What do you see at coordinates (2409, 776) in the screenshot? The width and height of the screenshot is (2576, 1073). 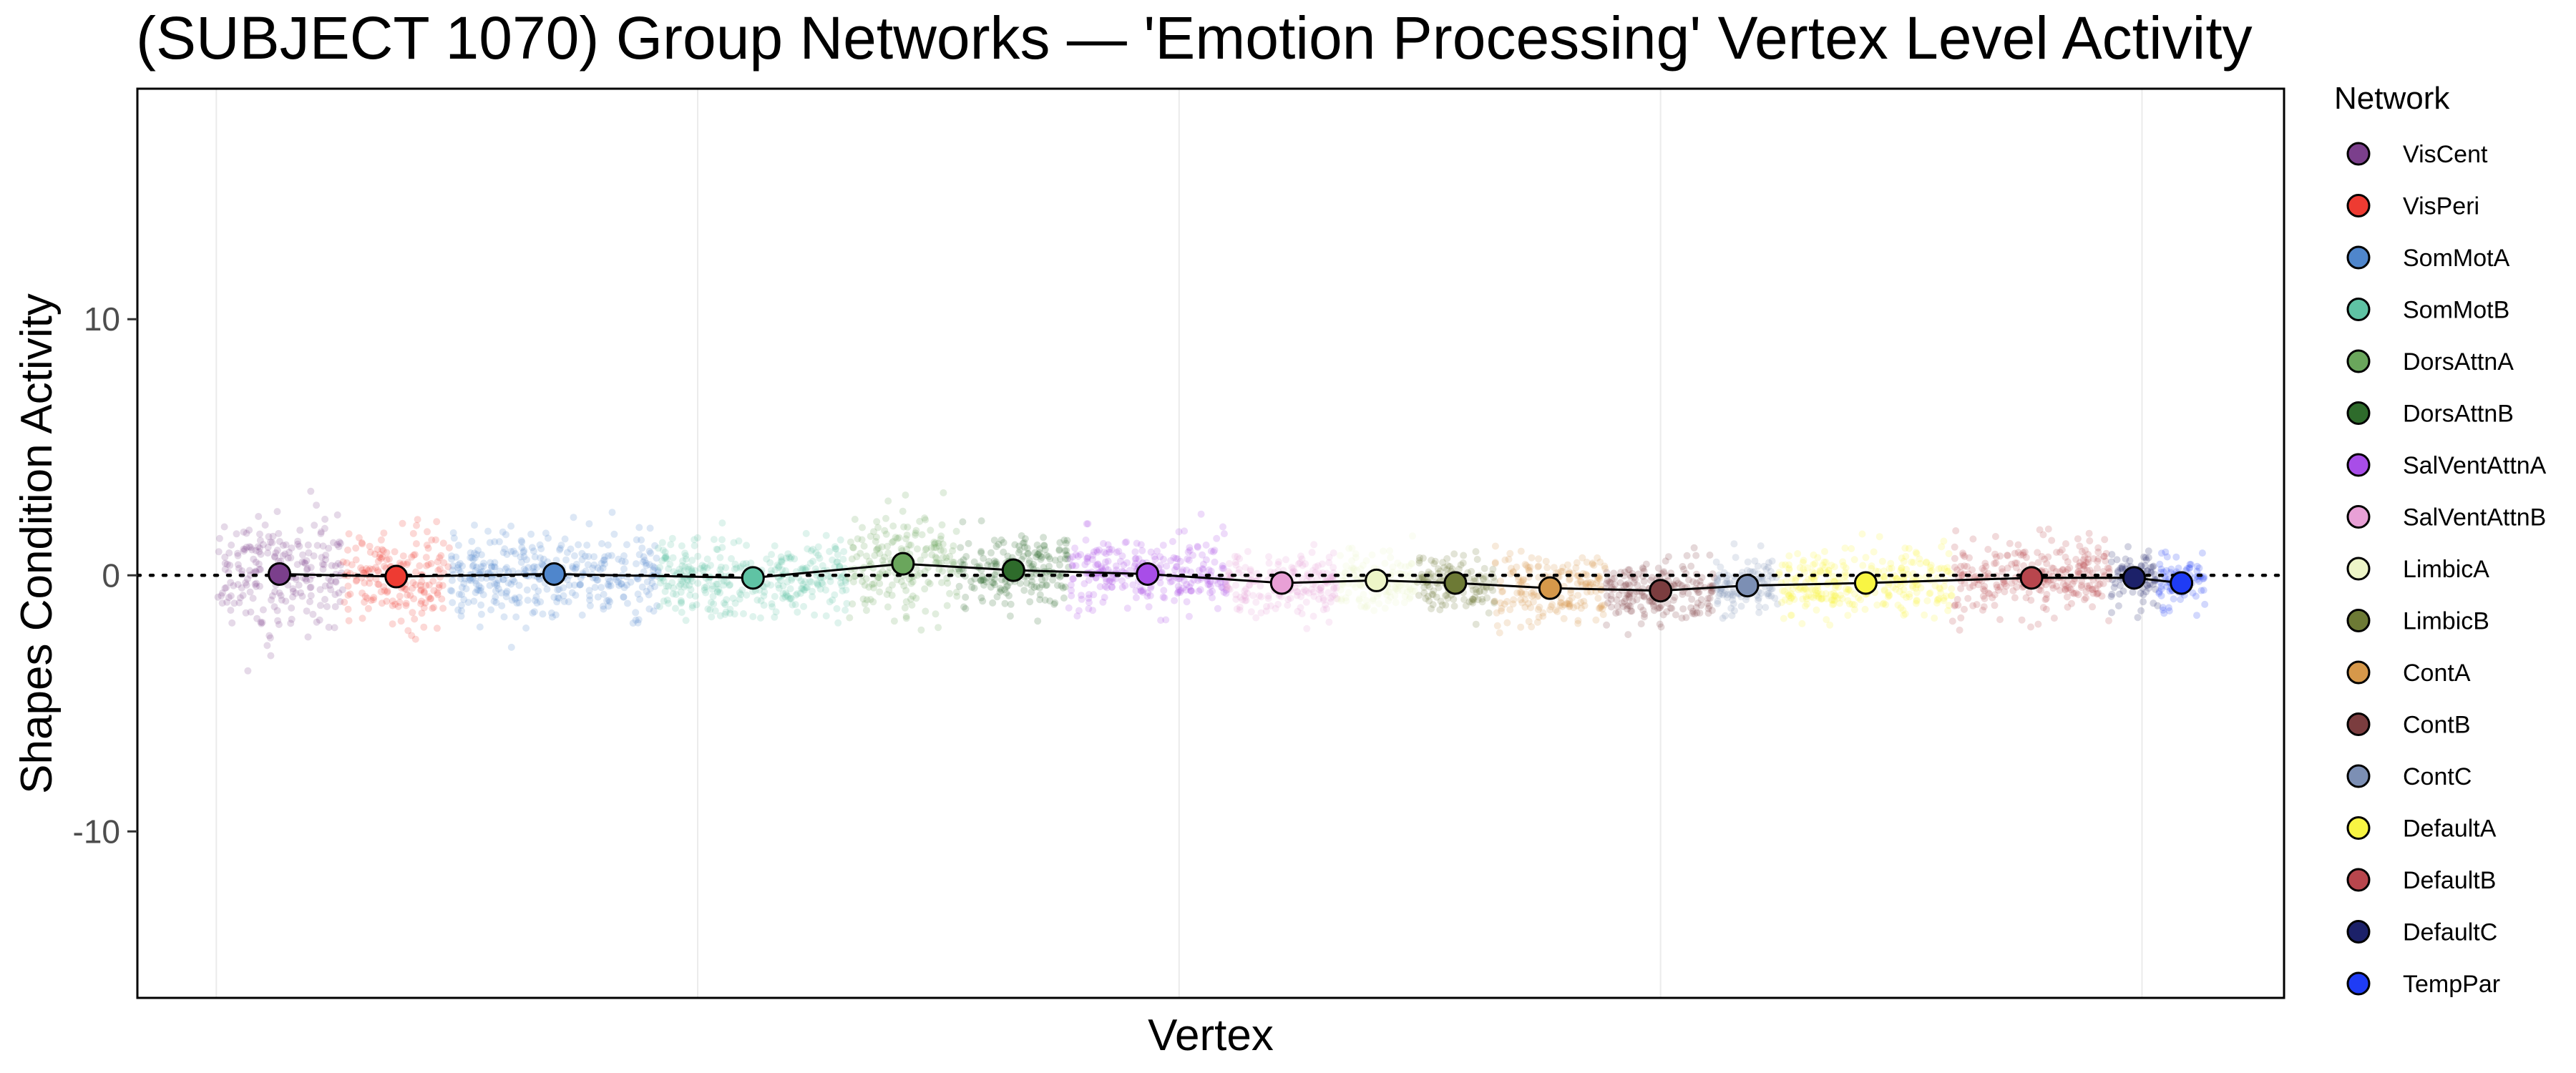 I see `legend-item-ContC: ContC` at bounding box center [2409, 776].